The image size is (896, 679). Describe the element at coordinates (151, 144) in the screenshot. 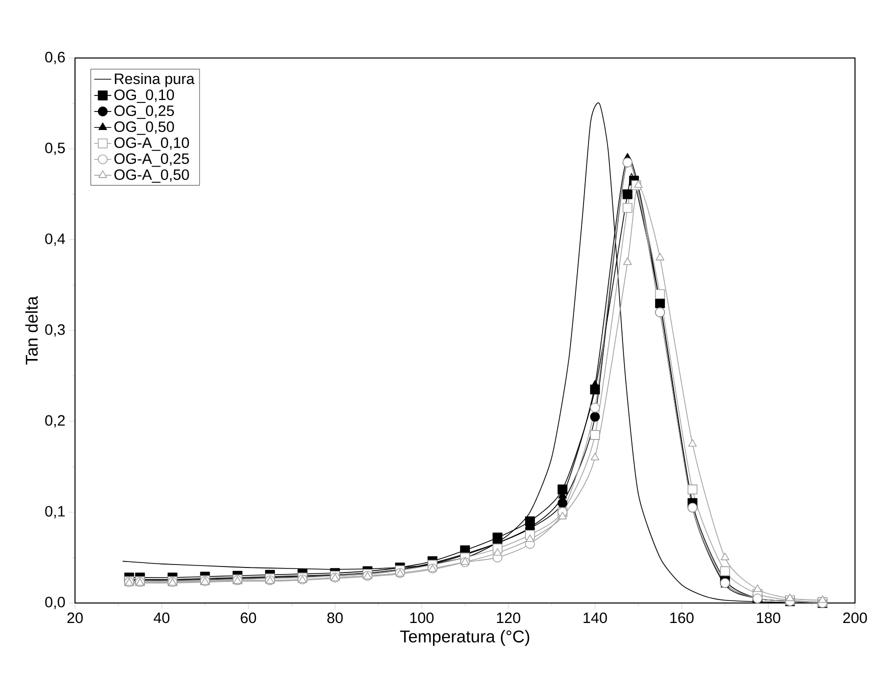

I see `legend-label: OG-A_0,10` at that location.